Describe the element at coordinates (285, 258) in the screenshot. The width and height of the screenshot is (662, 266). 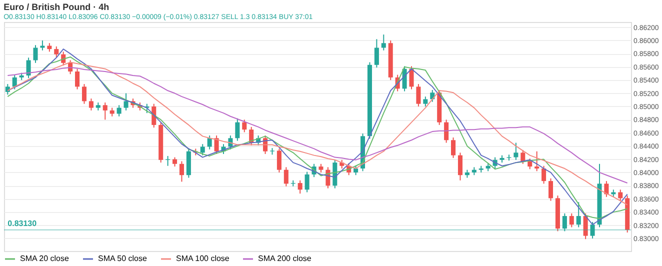
I see `legend-label: SMA 200 close` at that location.